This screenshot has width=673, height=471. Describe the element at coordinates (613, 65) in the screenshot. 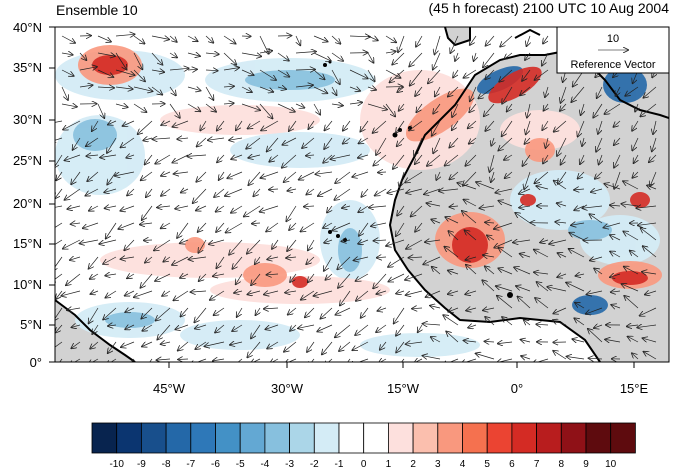

I see `reference-vector-label: Reference Vector` at that location.